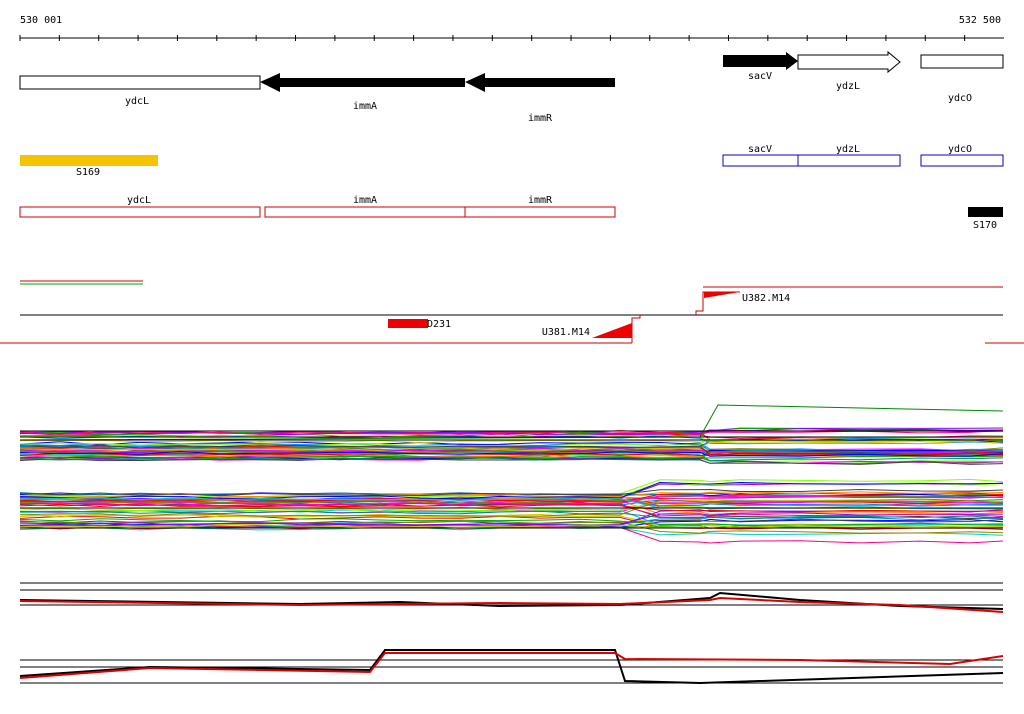 The height and width of the screenshot is (714, 1024). I want to click on feature-label: ydzL, so click(848, 149).